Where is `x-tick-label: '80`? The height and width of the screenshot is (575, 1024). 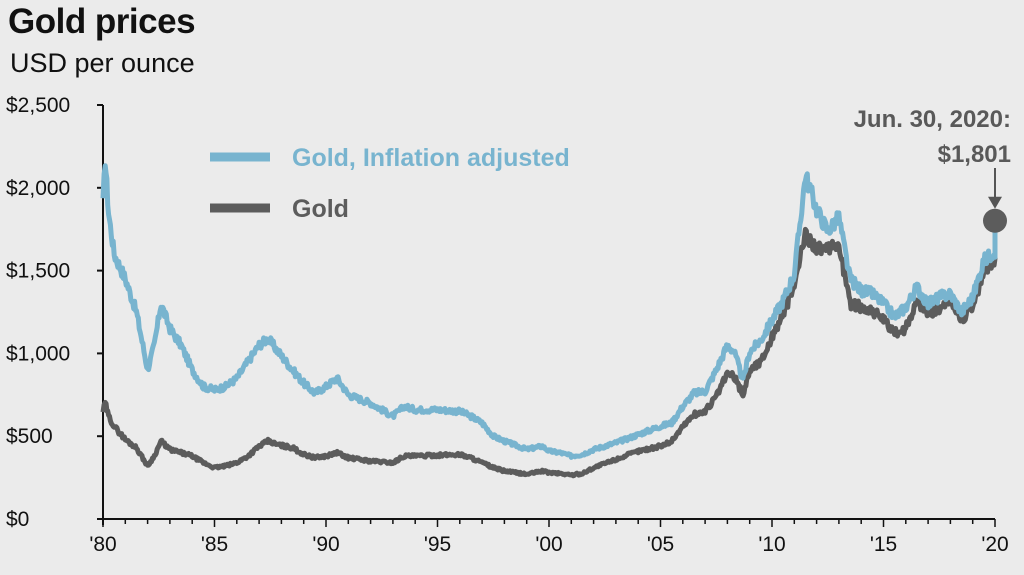 x-tick-label: '80 is located at coordinates (102, 544).